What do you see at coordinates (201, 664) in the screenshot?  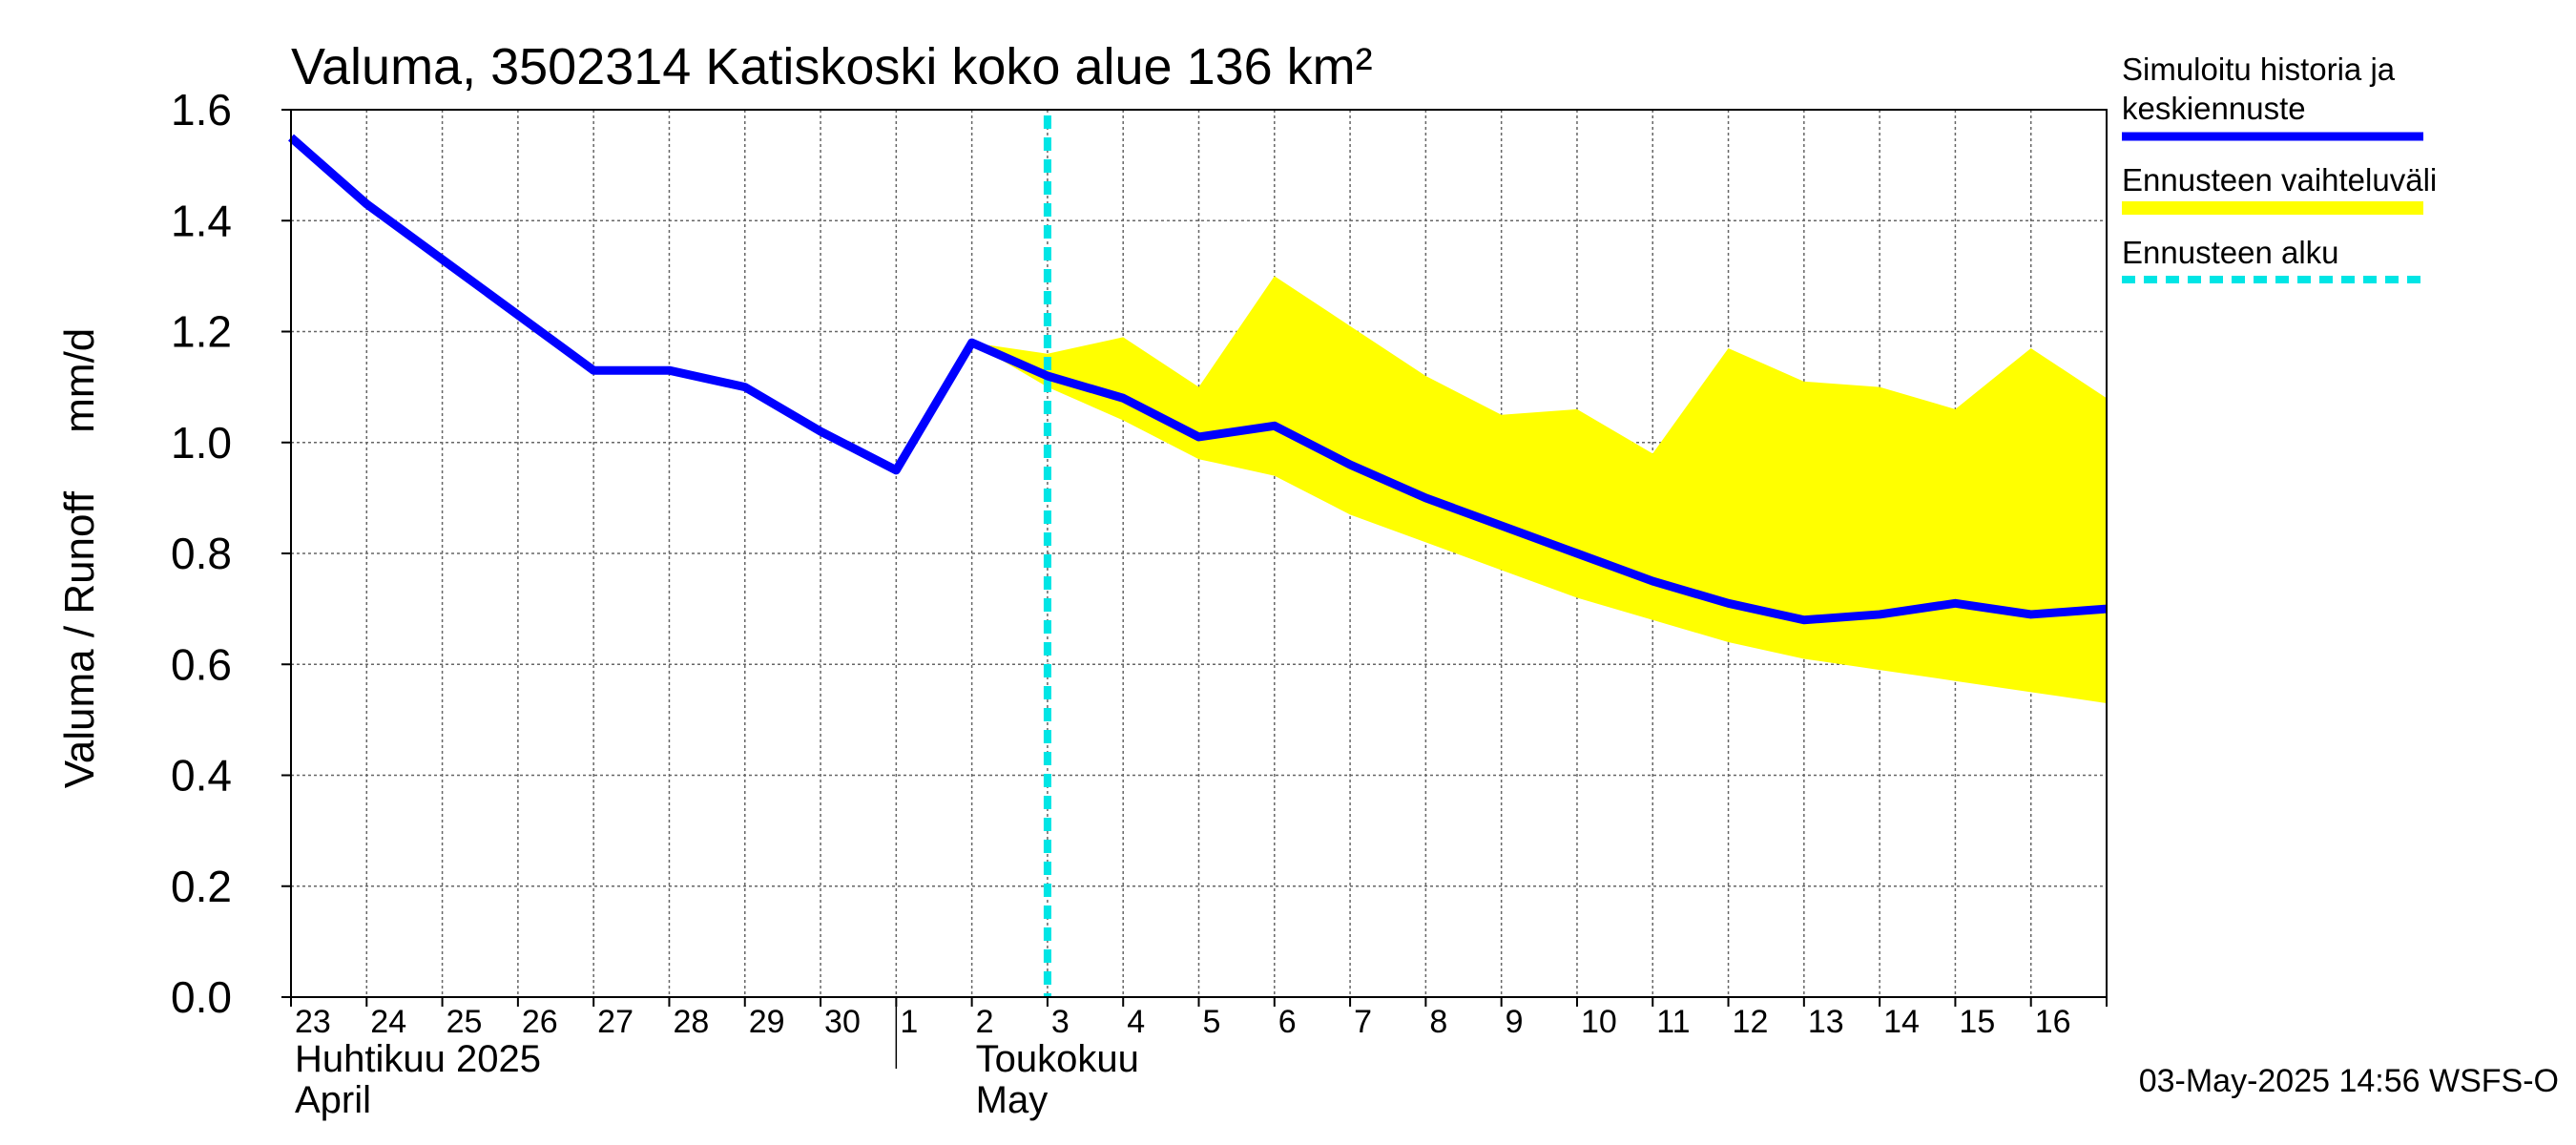 I see `y-tick-label: 0.6` at bounding box center [201, 664].